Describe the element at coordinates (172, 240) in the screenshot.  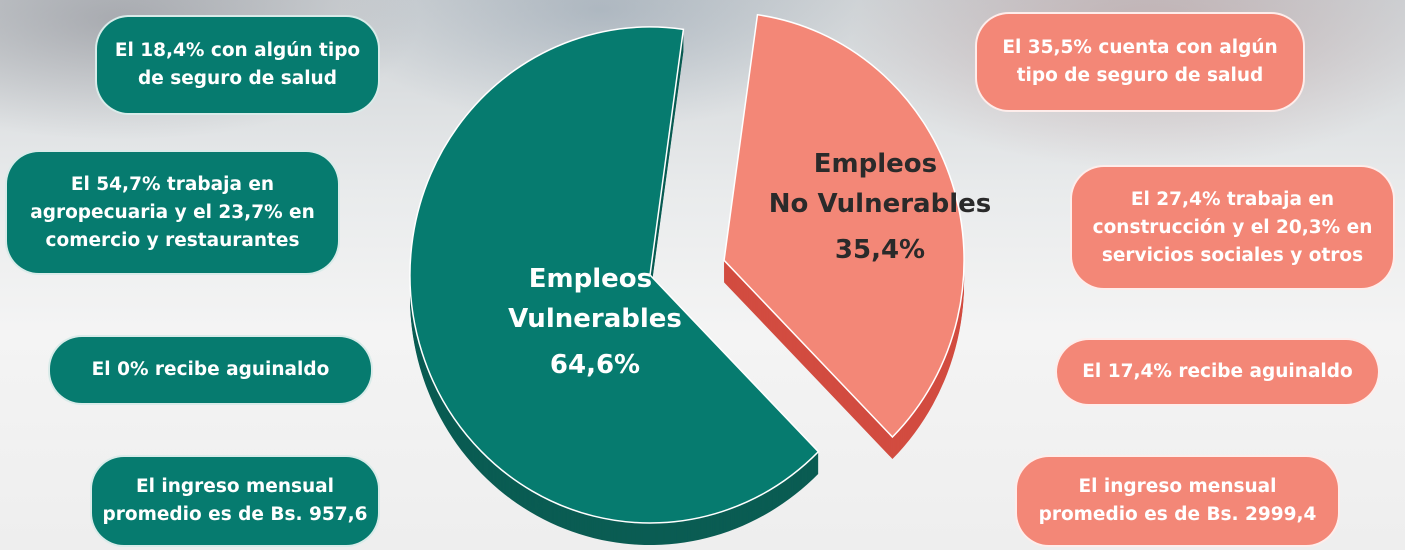
I see `annotation-line: comercio y restaurantes` at that location.